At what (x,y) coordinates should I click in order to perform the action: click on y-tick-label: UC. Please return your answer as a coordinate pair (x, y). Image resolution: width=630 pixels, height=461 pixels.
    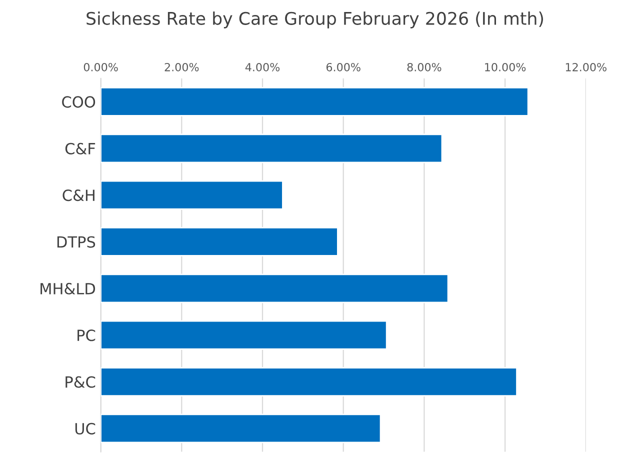
    Looking at the image, I should click on (85, 428).